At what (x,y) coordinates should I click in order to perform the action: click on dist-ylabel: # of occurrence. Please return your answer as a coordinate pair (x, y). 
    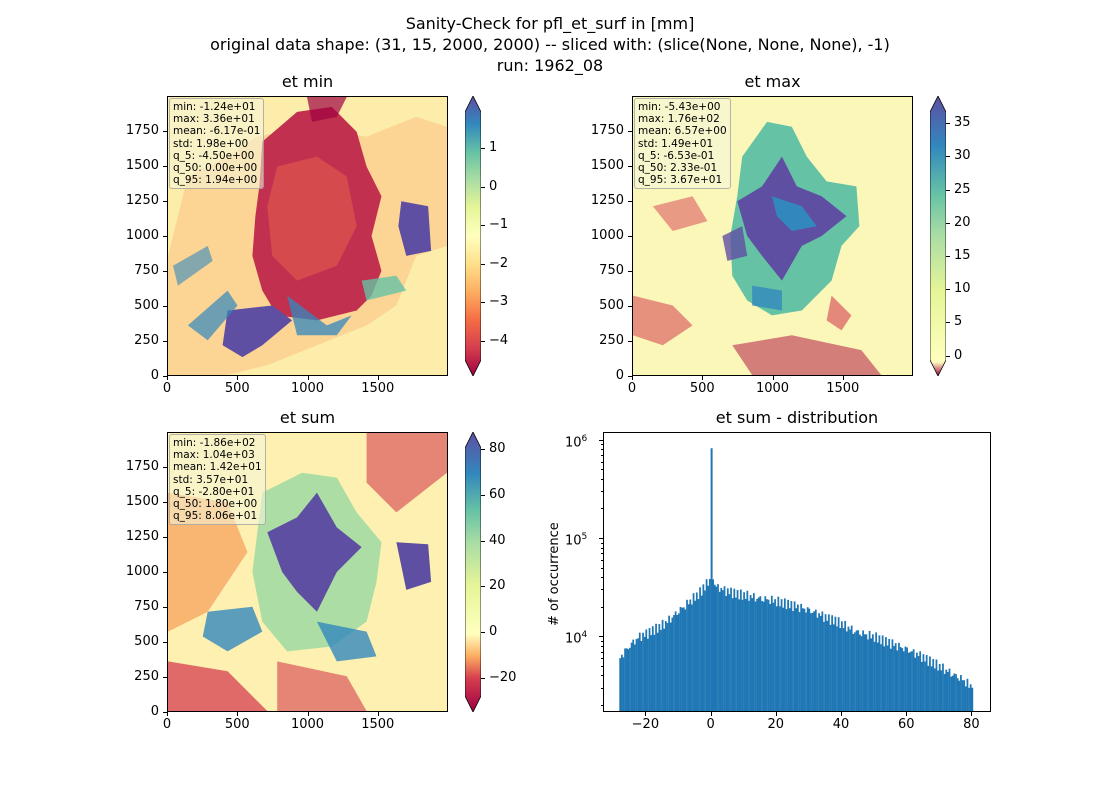
    Looking at the image, I should click on (554, 574).